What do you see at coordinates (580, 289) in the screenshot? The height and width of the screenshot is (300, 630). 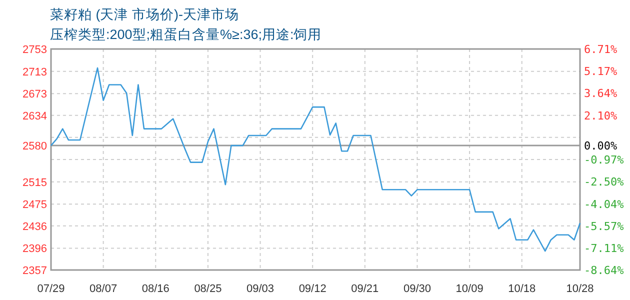 I see `x-tick-label: 10/28` at bounding box center [580, 289].